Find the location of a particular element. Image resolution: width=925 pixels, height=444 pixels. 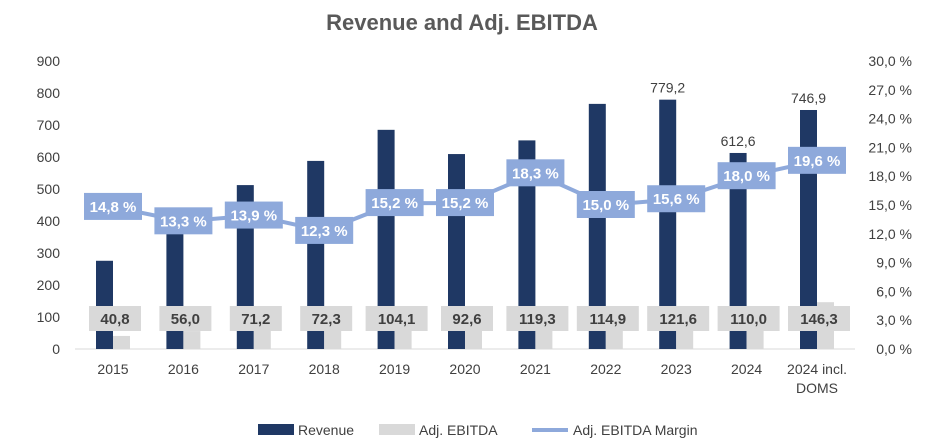

y2-tick-label: 9,0 % is located at coordinates (894, 263).